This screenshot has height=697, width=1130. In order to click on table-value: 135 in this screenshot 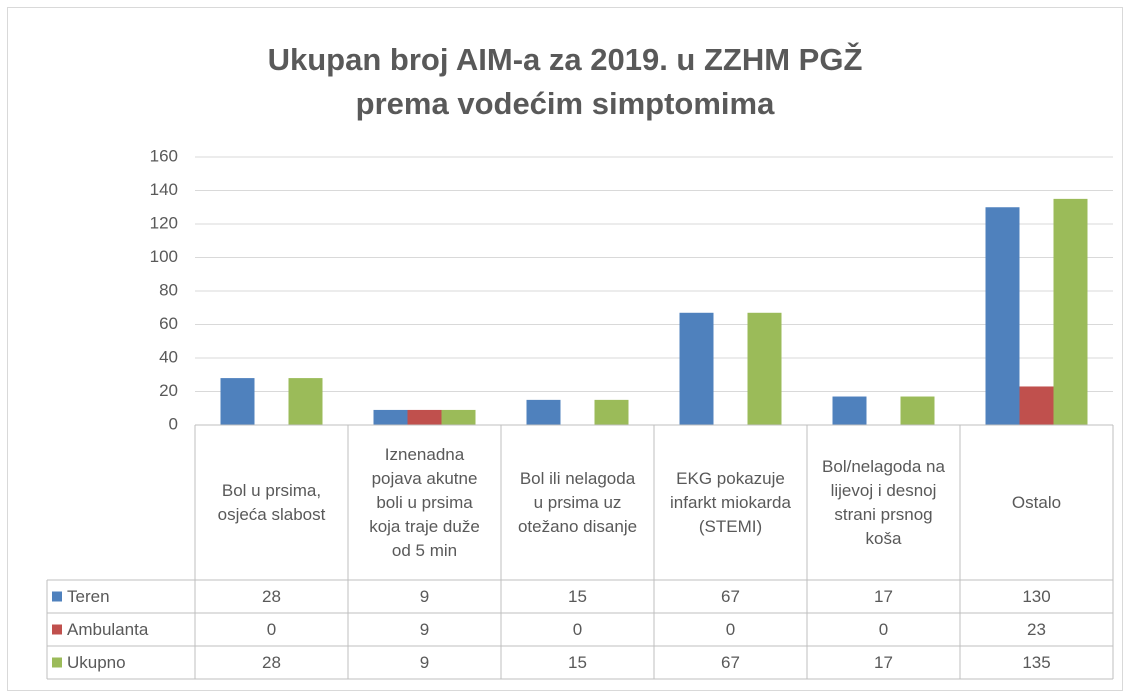, I will do `click(1036, 662)`.